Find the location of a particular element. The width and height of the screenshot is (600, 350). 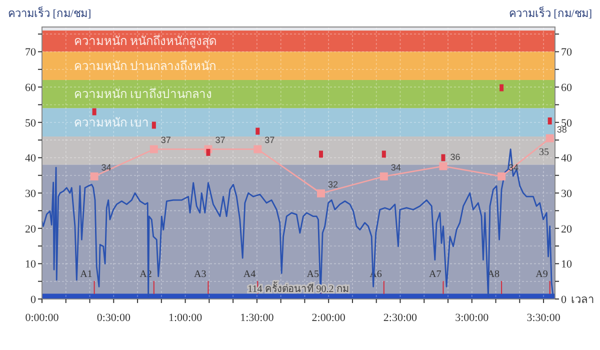

x-tick-label: 0:00:00 is located at coordinates (42, 318).